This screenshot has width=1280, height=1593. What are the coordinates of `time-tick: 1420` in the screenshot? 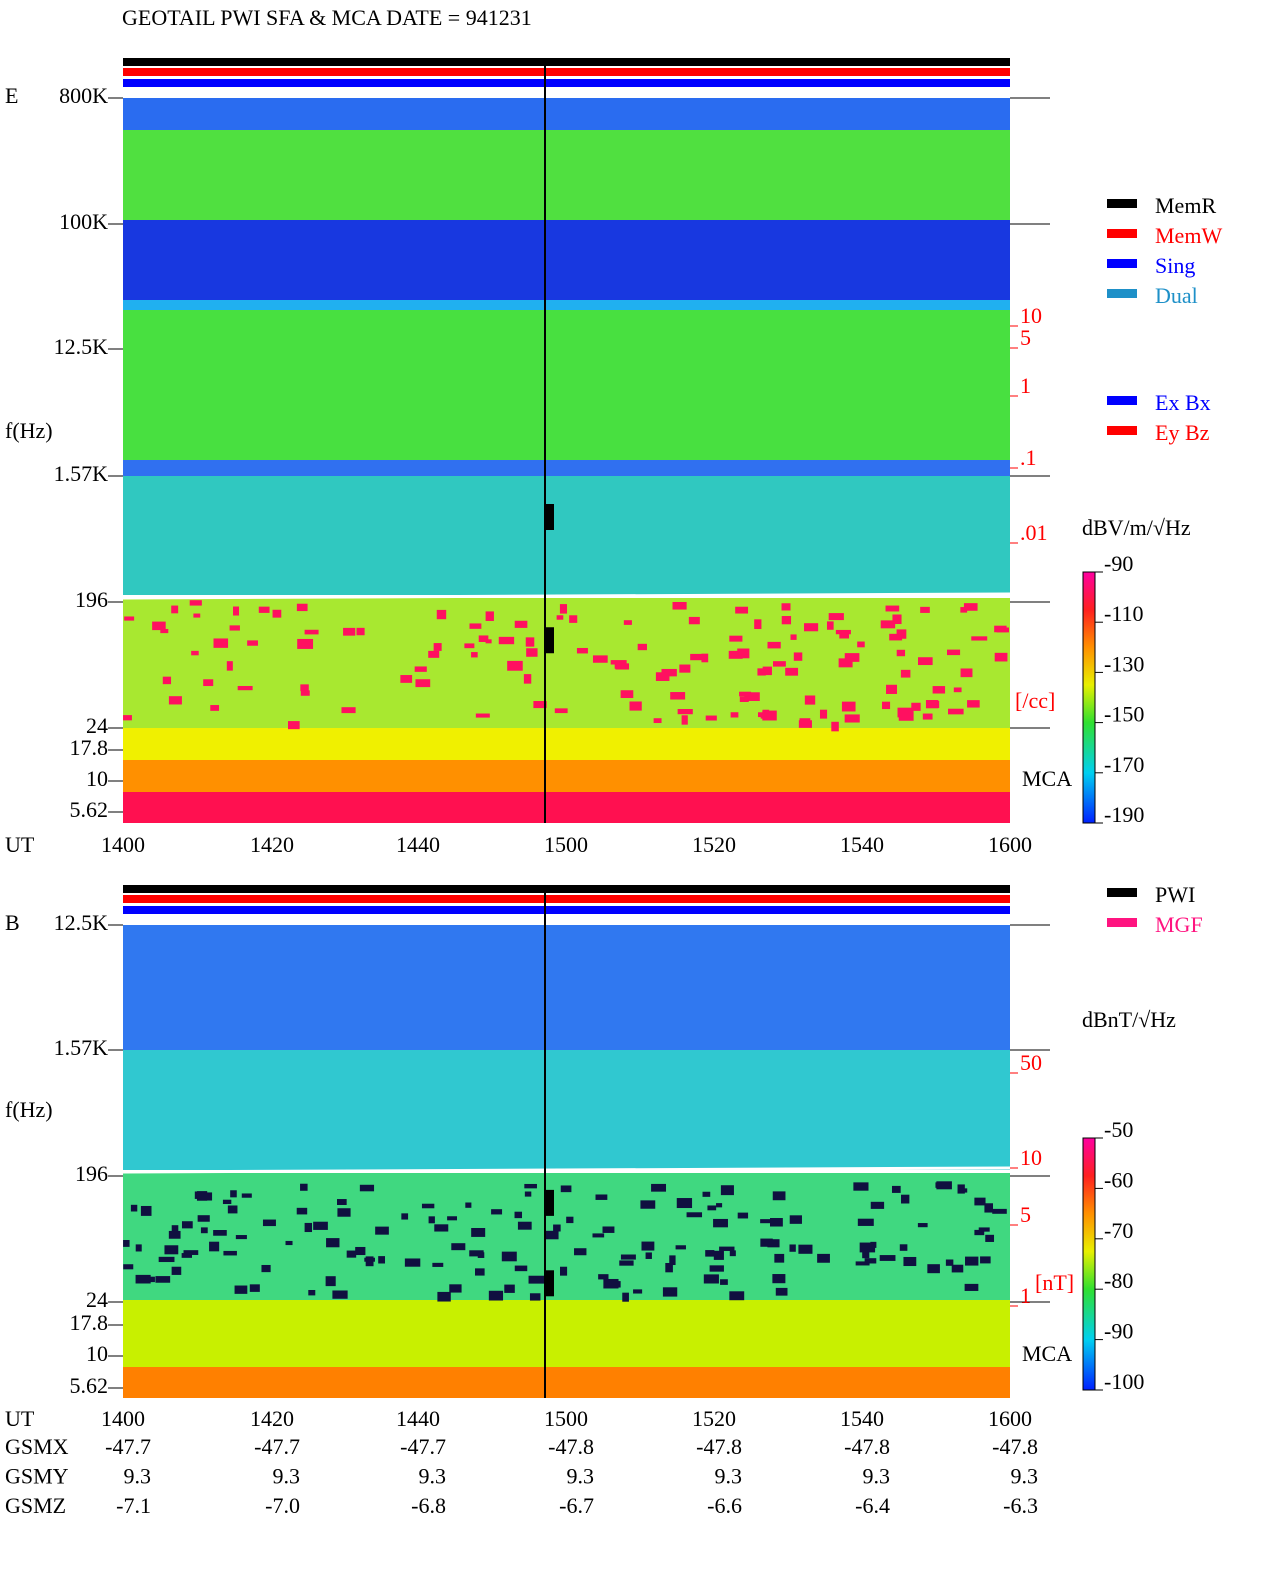 It's located at (272, 844).